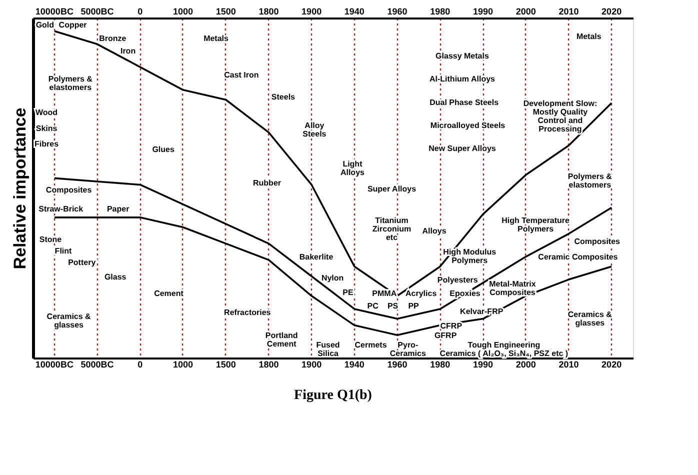  I want to click on x-tick-label: 1900, so click(312, 365).